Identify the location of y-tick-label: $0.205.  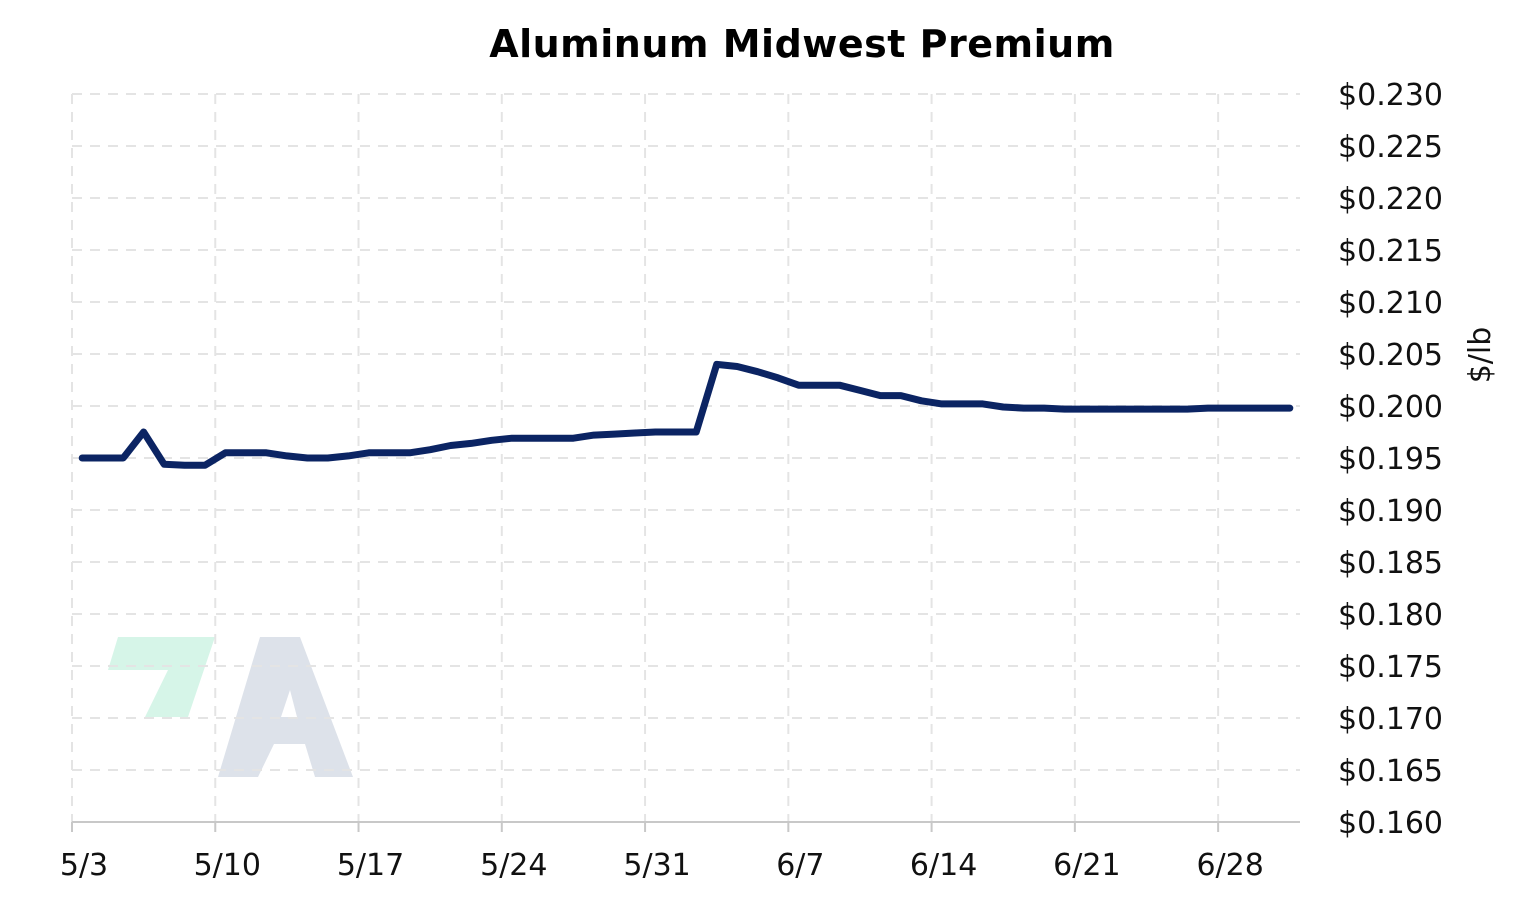
(1390, 355).